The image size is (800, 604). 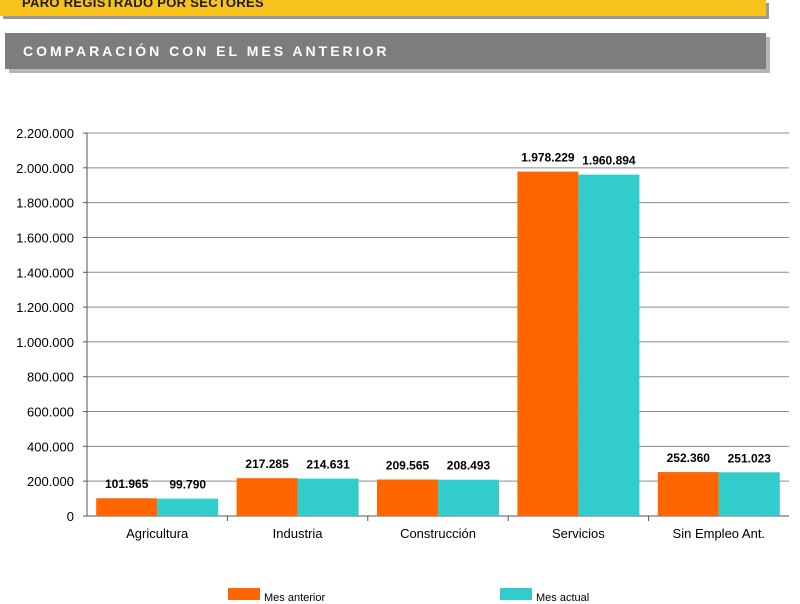 What do you see at coordinates (548, 158) in the screenshot?
I see `data-label: 1.978.229` at bounding box center [548, 158].